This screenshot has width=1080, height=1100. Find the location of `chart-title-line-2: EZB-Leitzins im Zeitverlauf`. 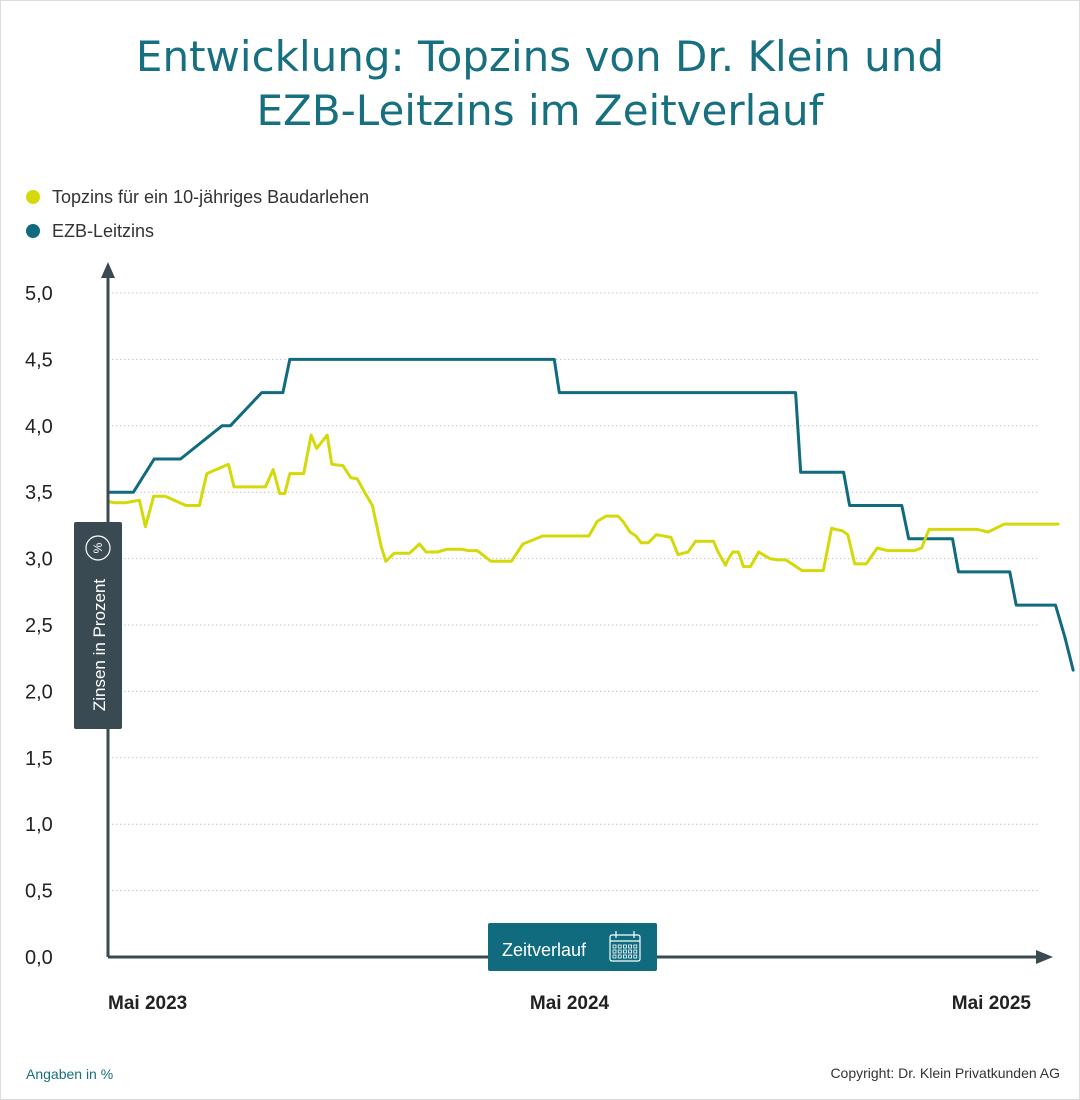

chart-title-line-2: EZB-Leitzins im Zeitverlauf is located at coordinates (540, 110).